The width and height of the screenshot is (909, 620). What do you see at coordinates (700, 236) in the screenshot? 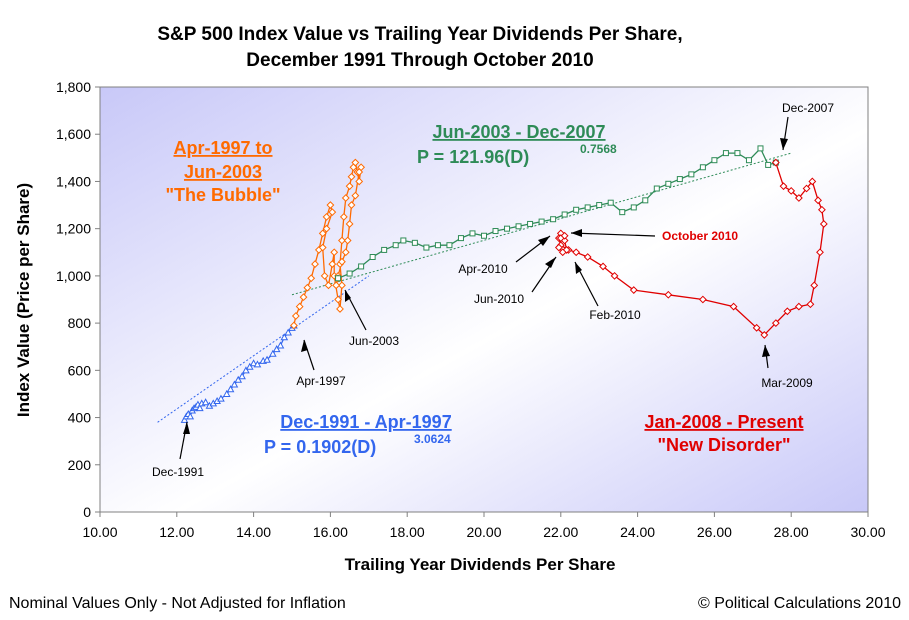
I see `annotation-oct2010: October 2010` at bounding box center [700, 236].